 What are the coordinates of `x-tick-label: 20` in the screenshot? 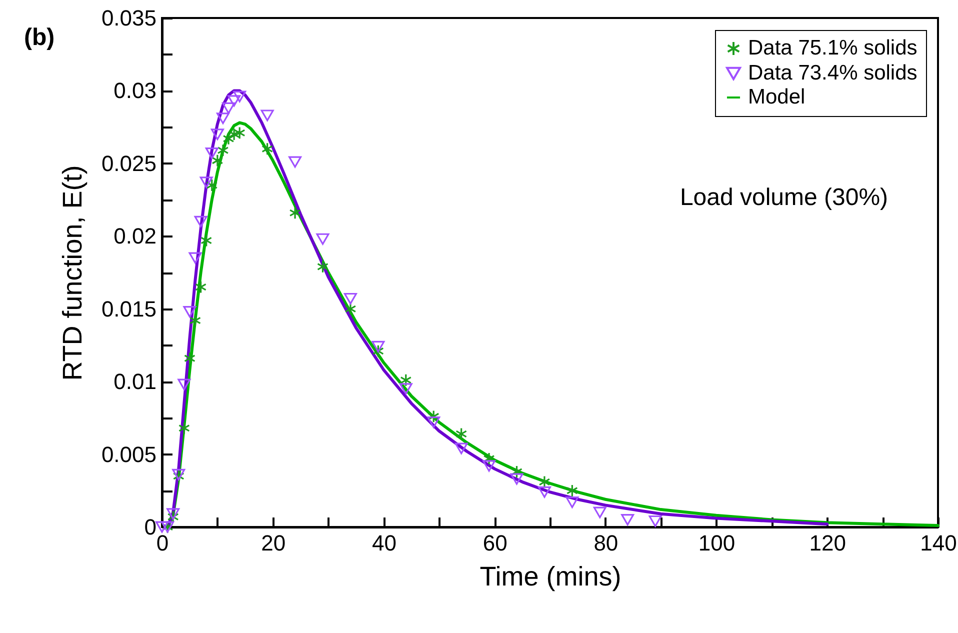 It's located at (273, 543).